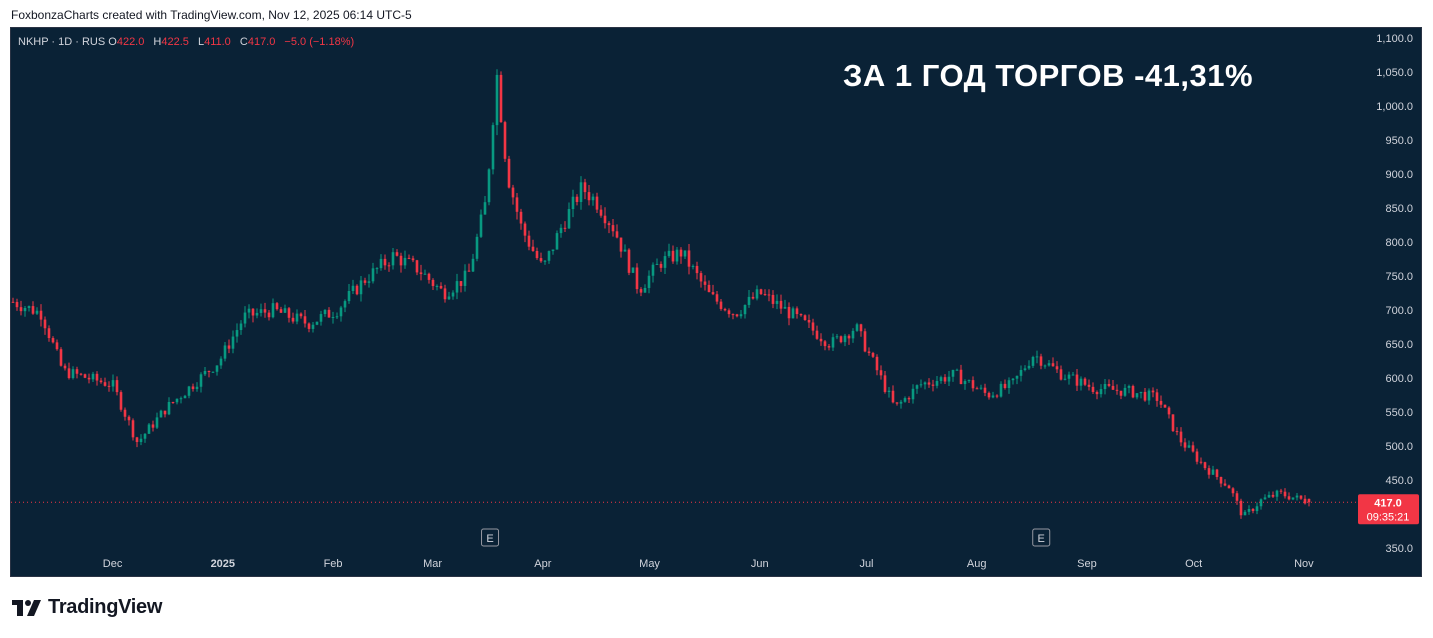 The height and width of the screenshot is (638, 1433). What do you see at coordinates (87, 607) in the screenshot?
I see `tradingview-logo: TradingView` at bounding box center [87, 607].